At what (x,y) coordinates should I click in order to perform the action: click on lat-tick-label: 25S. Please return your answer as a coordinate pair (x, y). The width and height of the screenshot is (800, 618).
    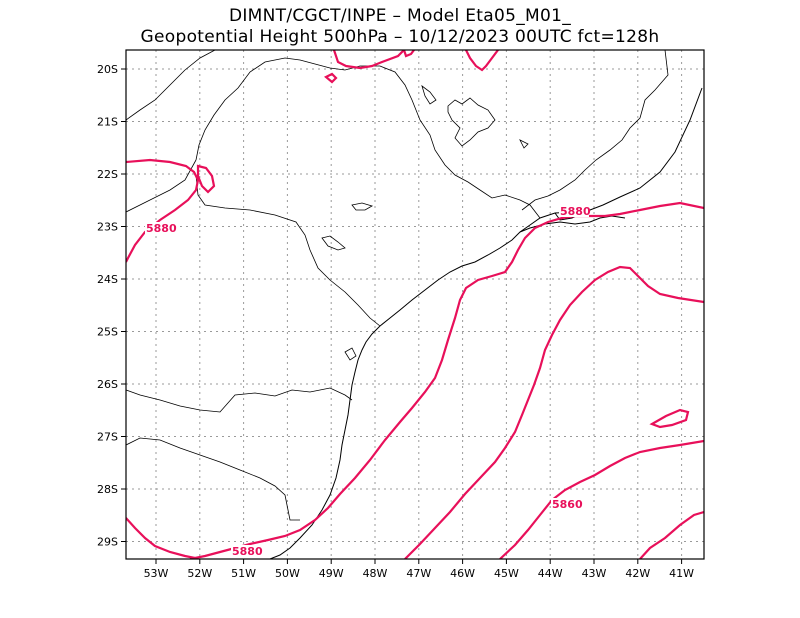
    Looking at the image, I should click on (107, 332).